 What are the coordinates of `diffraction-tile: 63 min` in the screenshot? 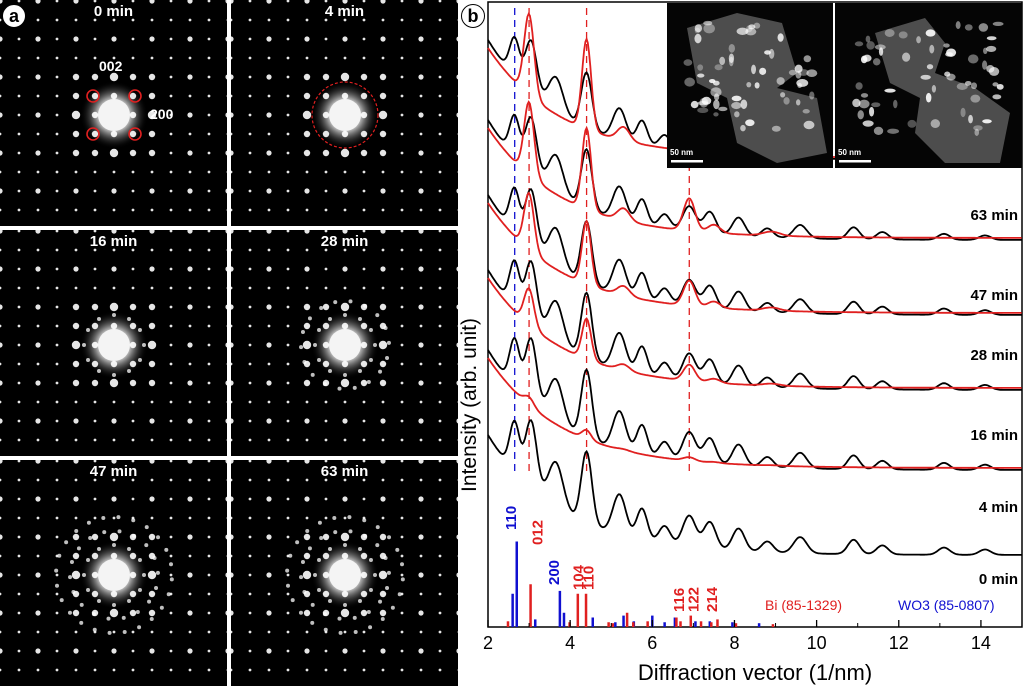 It's located at (344, 573).